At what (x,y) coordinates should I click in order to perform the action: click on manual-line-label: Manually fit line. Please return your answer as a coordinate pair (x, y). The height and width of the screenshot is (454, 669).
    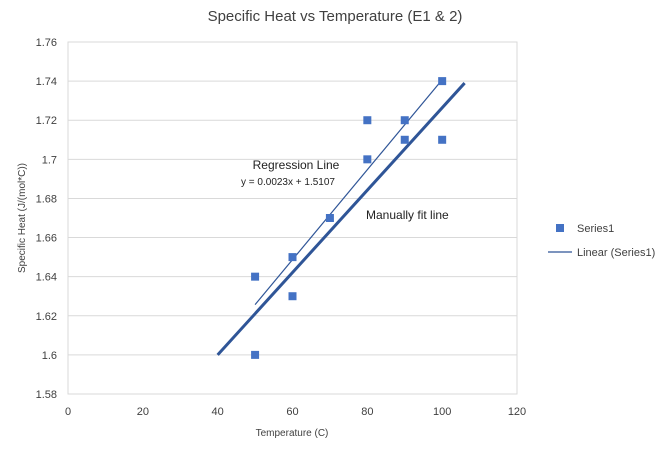
    Looking at the image, I should click on (407, 215).